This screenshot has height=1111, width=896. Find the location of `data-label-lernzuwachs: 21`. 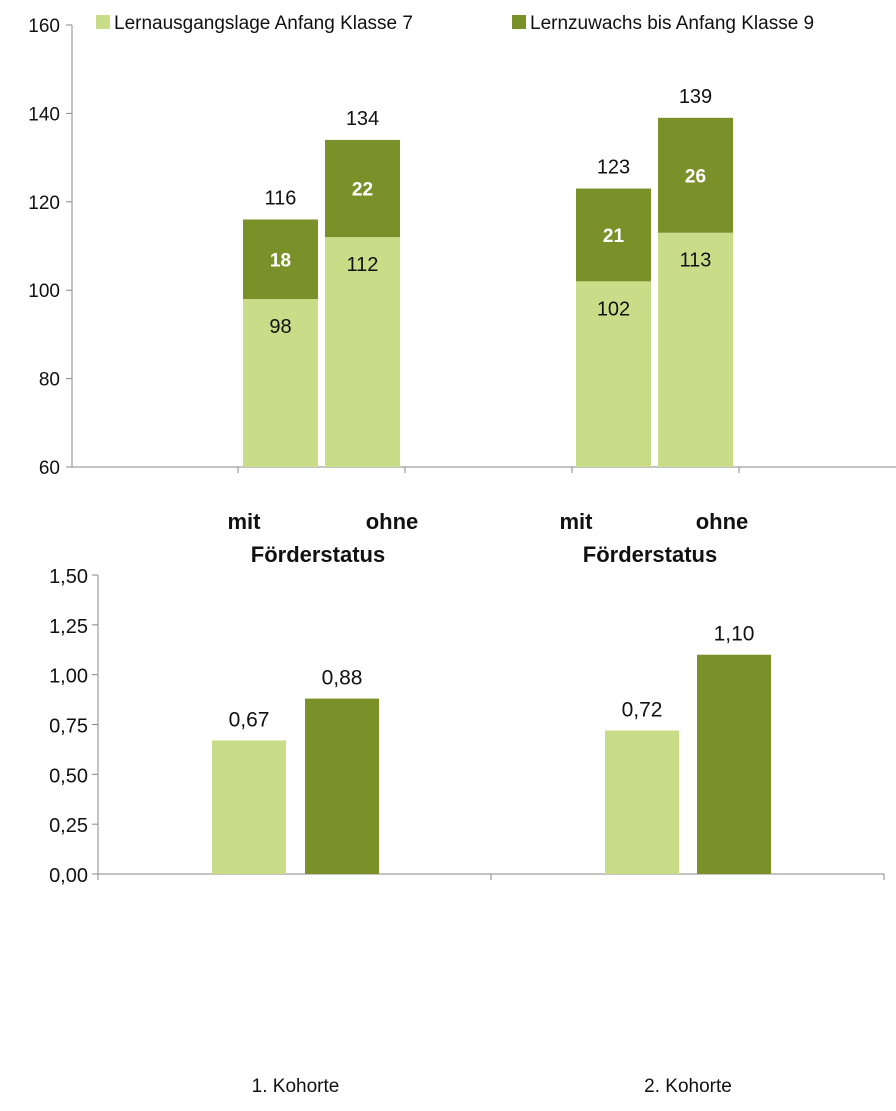

data-label-lernzuwachs: 21 is located at coordinates (614, 236).